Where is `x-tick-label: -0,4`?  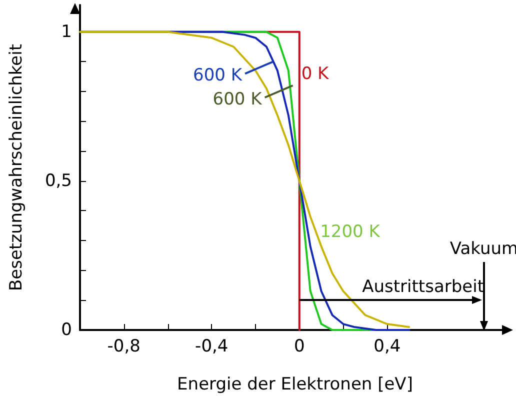
x-tick-label: -0,4 is located at coordinates (211, 346).